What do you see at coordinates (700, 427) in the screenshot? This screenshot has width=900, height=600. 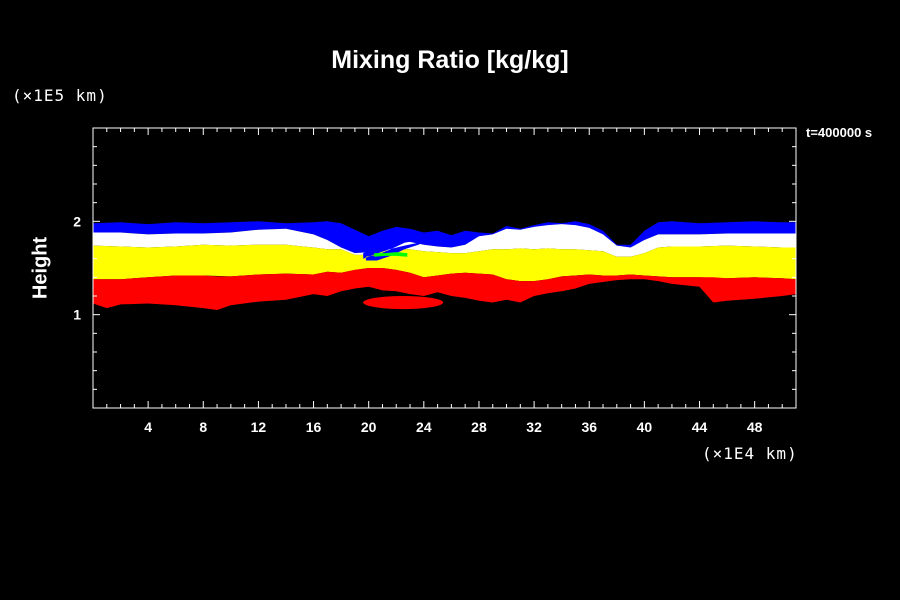 I see `x-tick-label: 44` at bounding box center [700, 427].